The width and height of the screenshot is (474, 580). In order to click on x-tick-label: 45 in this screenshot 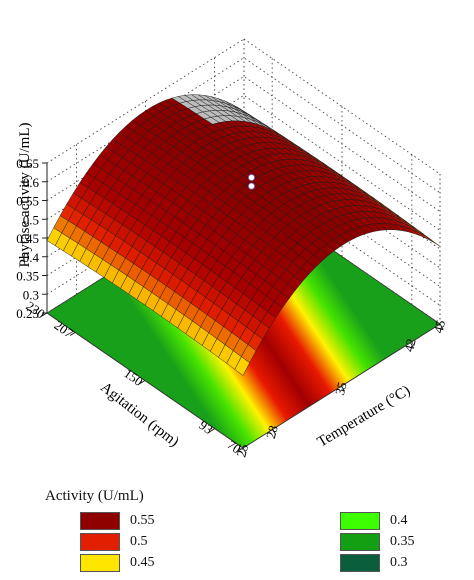, I will do `click(439, 326)`.